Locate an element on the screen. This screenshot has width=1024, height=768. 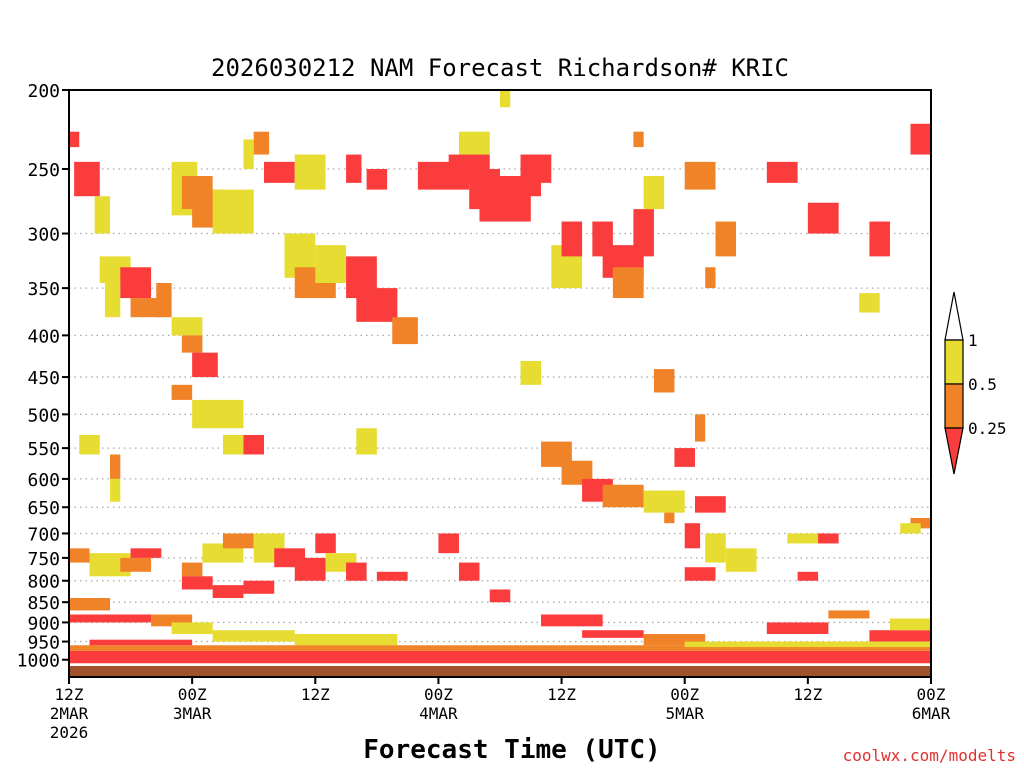
y-tick-label-450: 450 is located at coordinates (43, 378).